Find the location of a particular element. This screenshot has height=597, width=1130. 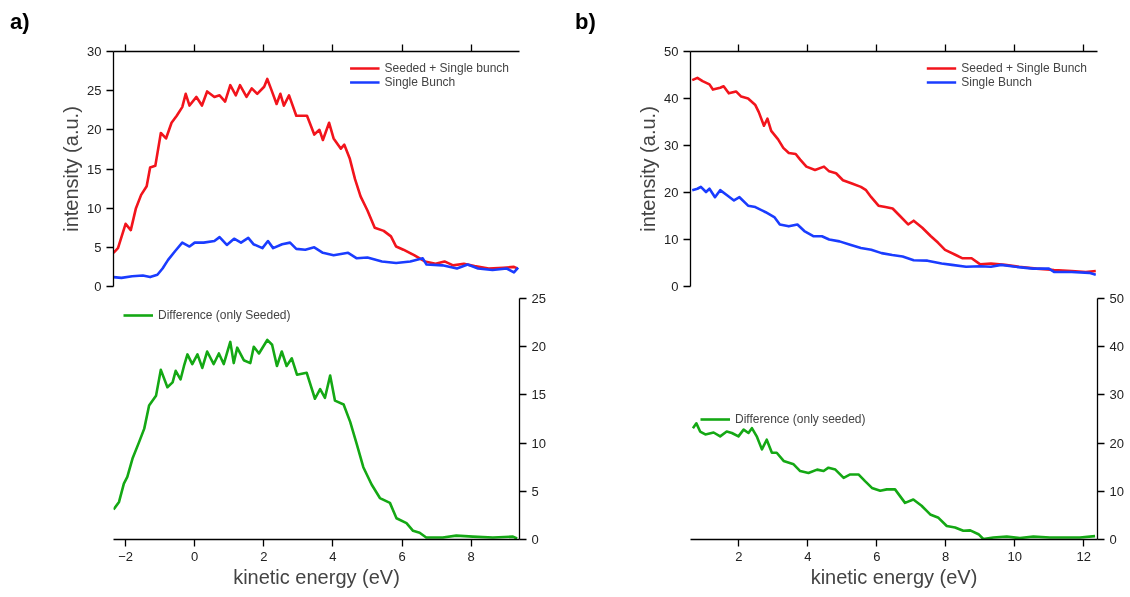

legend-label: Seeded + Single Bunch is located at coordinates (1024, 68).